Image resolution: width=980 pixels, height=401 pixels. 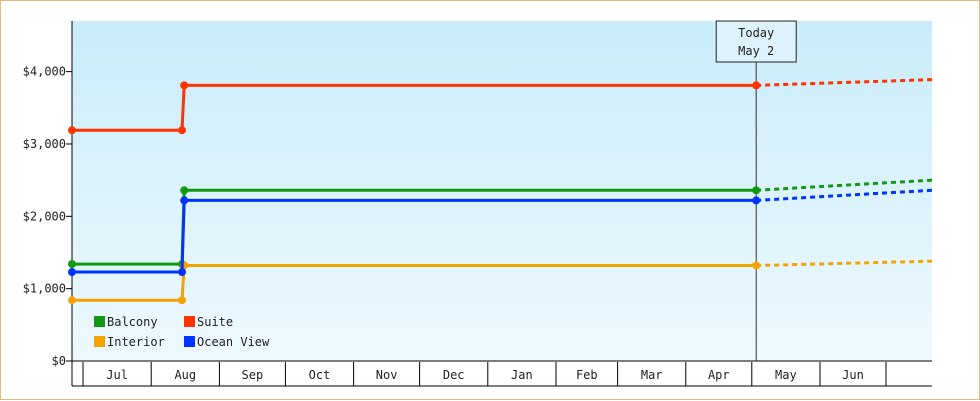 I want to click on today-marker: Today May 2, so click(x=756, y=190).